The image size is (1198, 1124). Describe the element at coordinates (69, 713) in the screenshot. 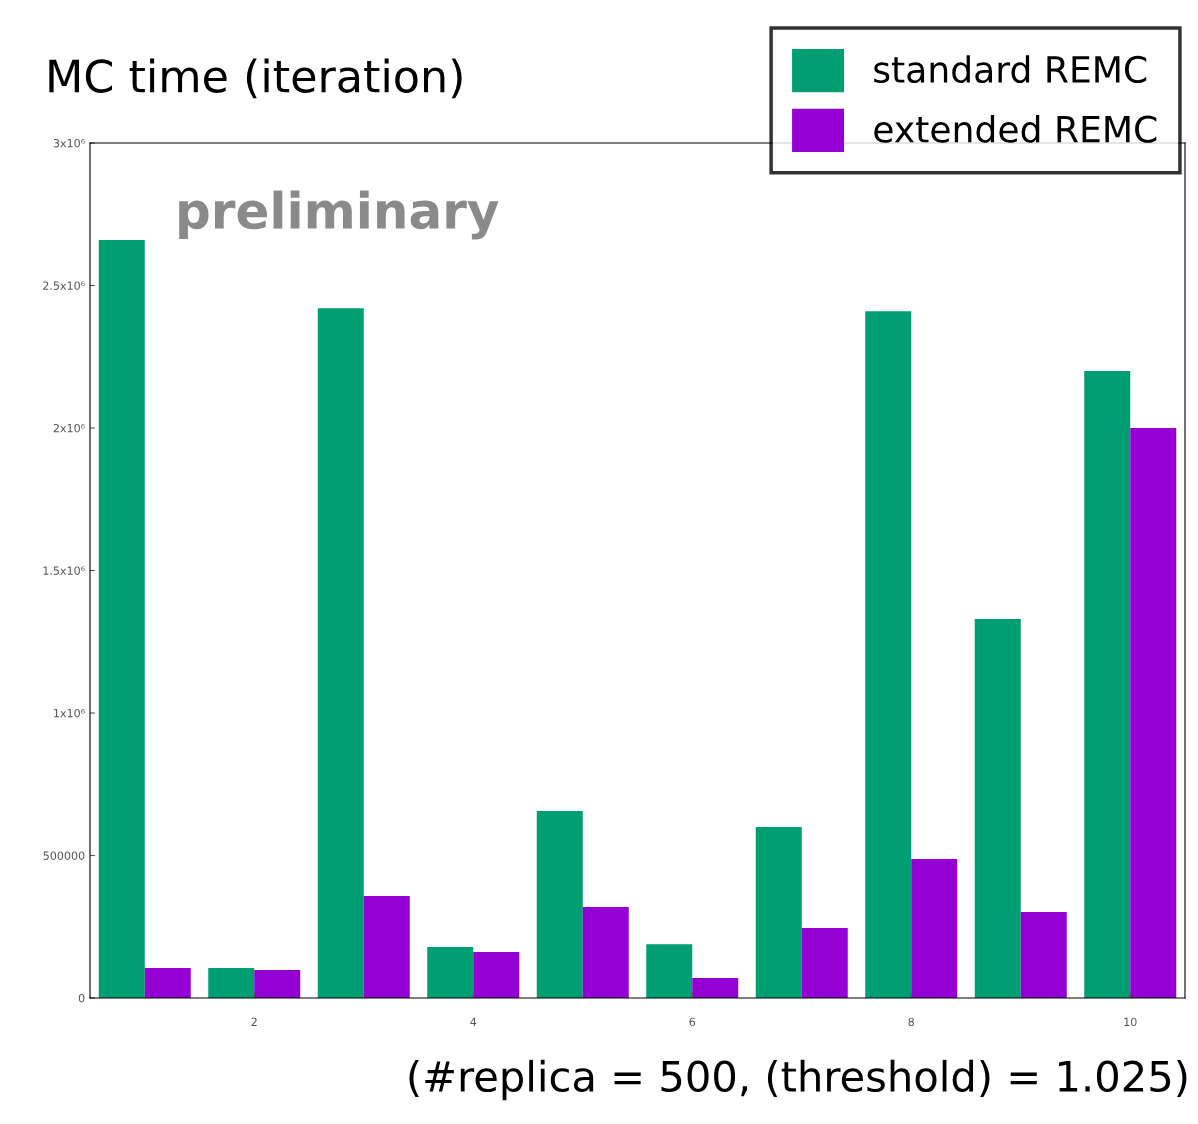

I see `y-tick-label: 1x10⁶` at that location.